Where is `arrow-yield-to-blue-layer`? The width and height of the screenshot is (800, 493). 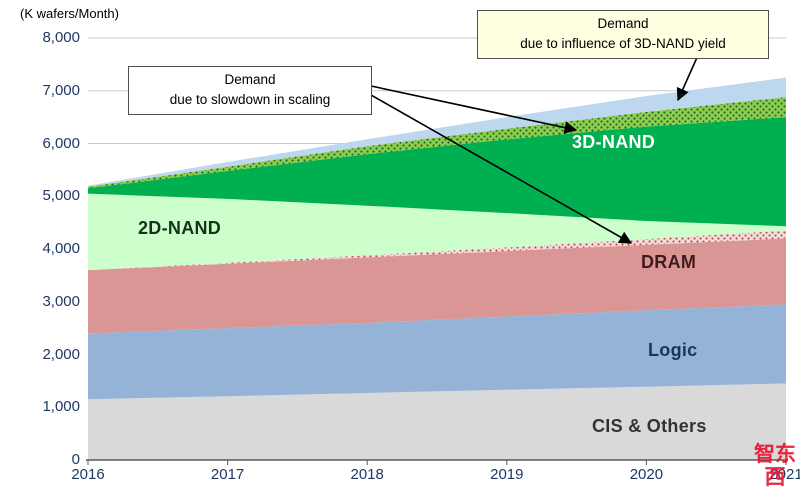 arrow-yield-to-blue-layer is located at coordinates (688, 77).